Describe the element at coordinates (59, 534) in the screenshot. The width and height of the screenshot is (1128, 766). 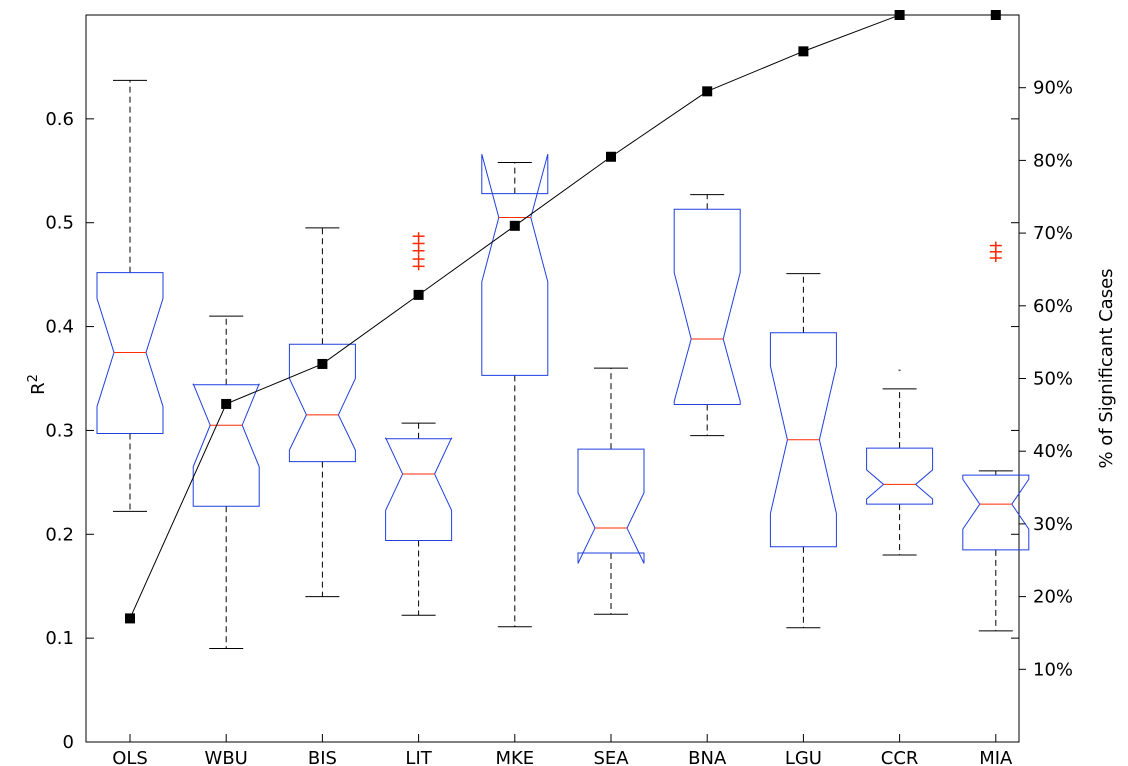
I see `left-y-tick-label: 0.2` at that location.